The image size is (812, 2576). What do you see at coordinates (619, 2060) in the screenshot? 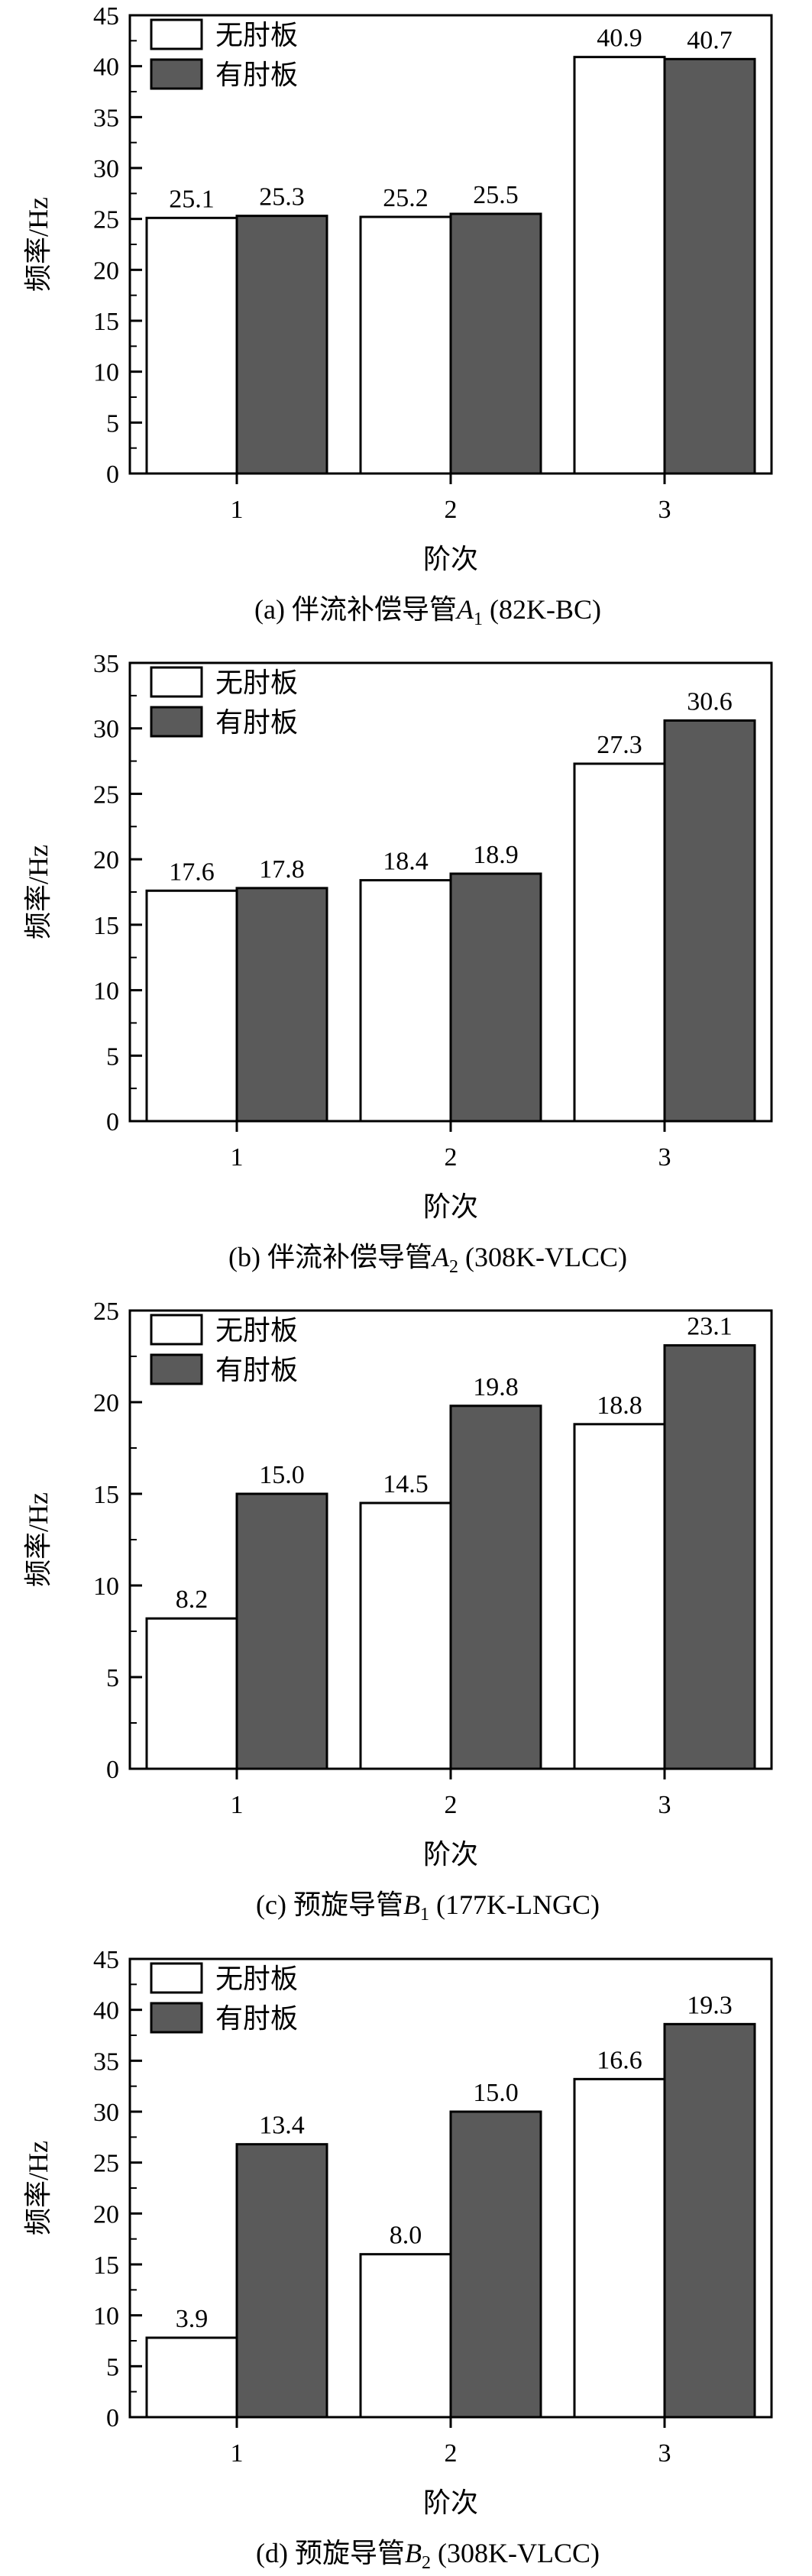
I see `data-label: 16.6` at bounding box center [619, 2060].